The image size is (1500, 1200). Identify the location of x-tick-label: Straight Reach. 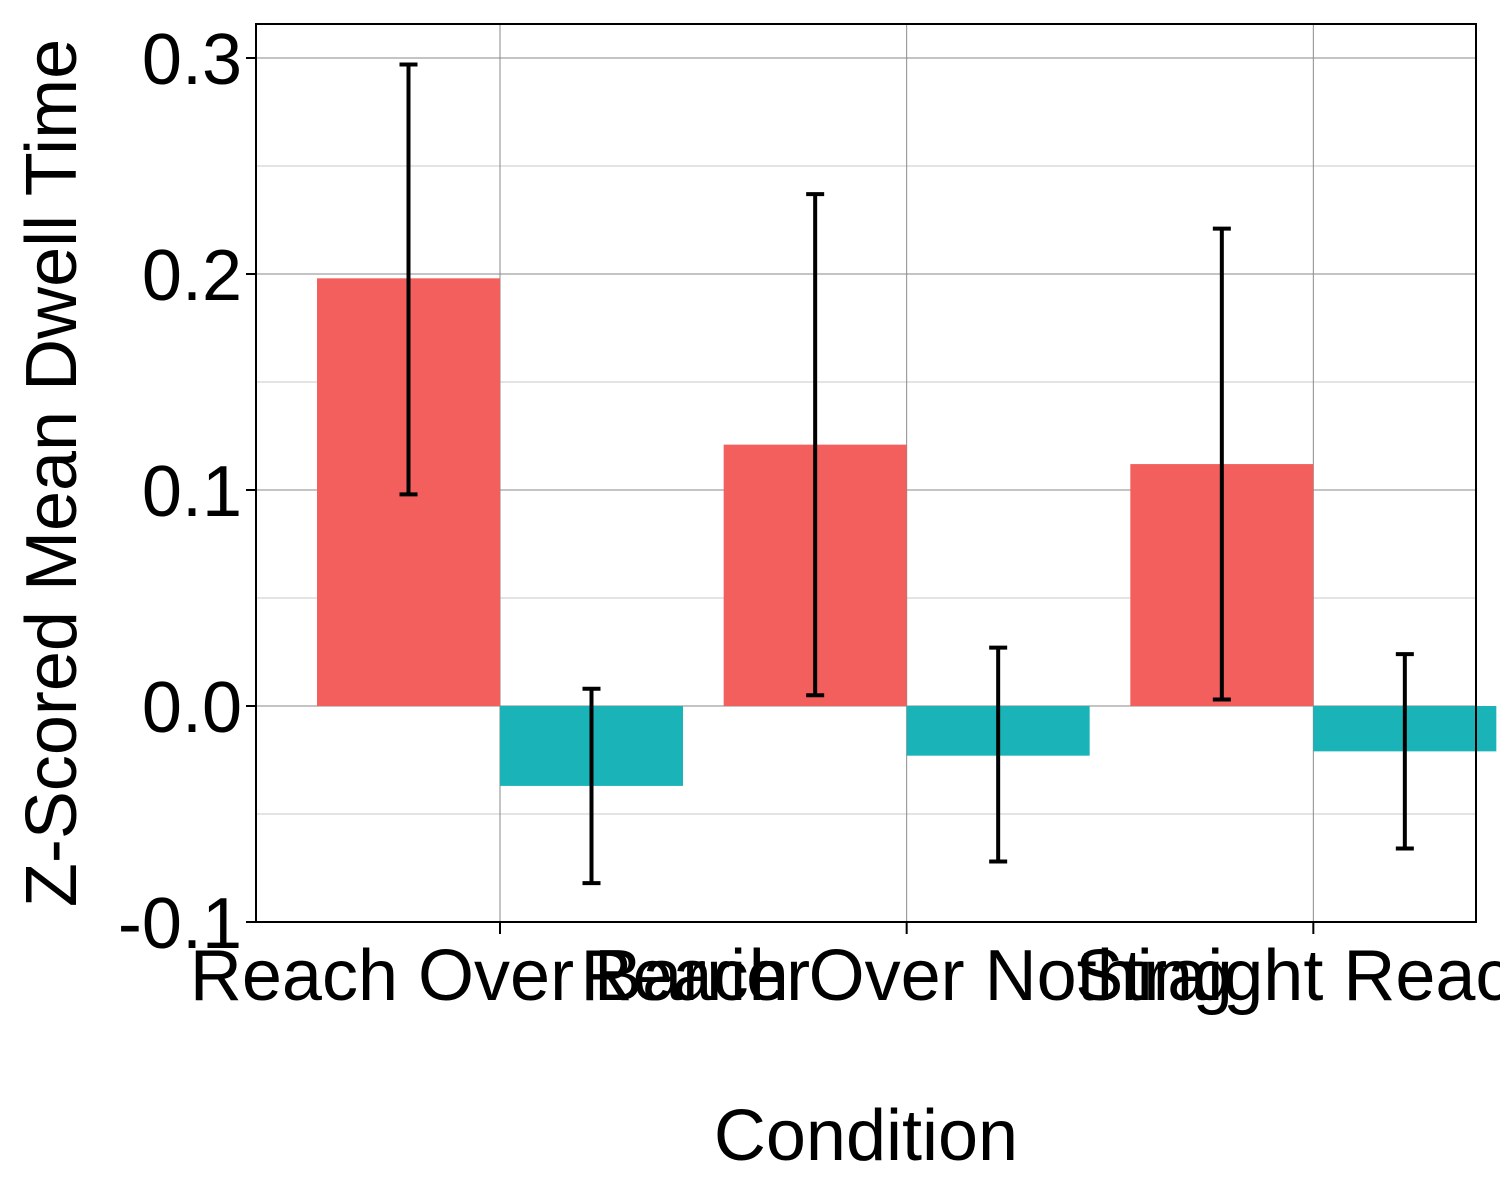
(1287, 976).